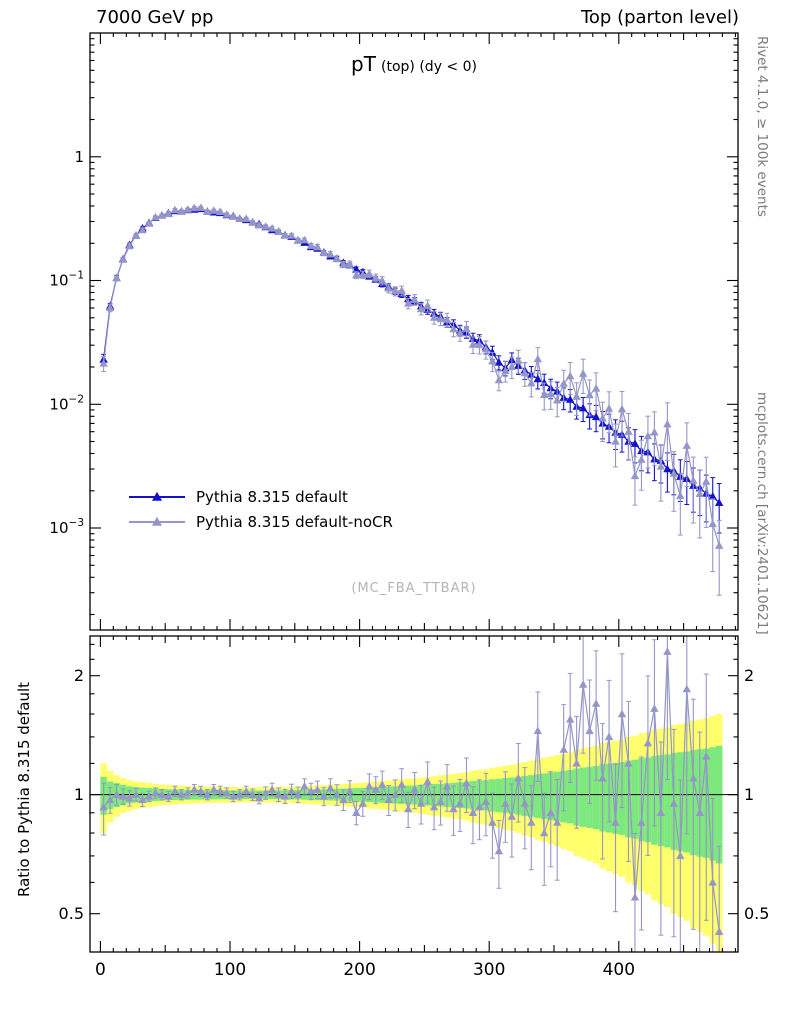 Image resolution: width=786 pixels, height=1024 pixels. I want to click on svg-text: 0, so click(100, 970).